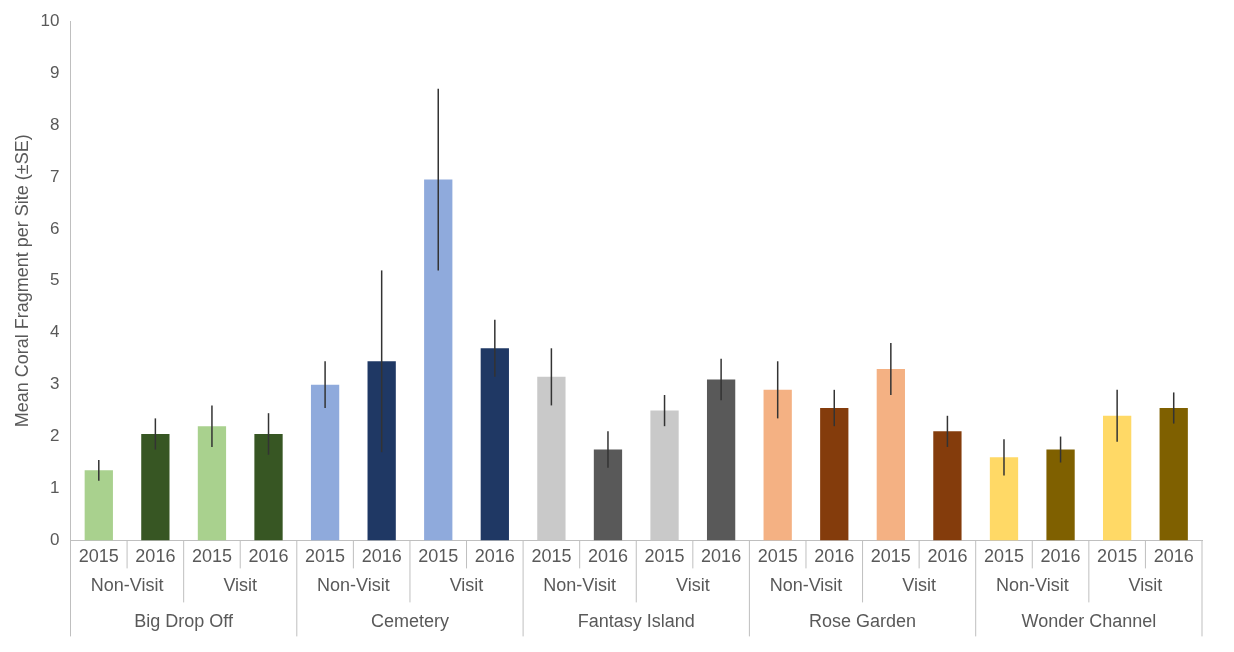  What do you see at coordinates (863, 621) in the screenshot?
I see `text: Rose Garden` at bounding box center [863, 621].